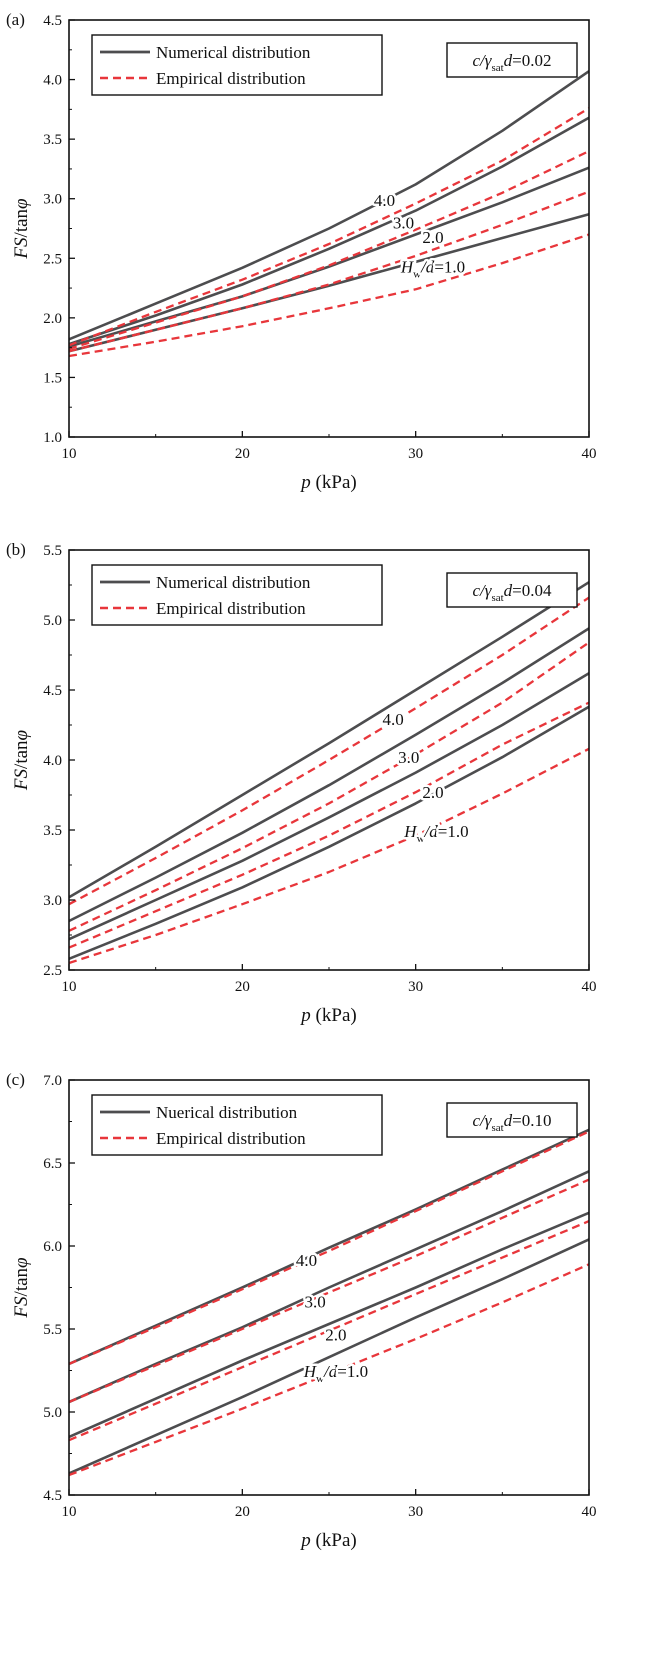  I want to click on y-tick-label: 7.0, so click(52, 1081).